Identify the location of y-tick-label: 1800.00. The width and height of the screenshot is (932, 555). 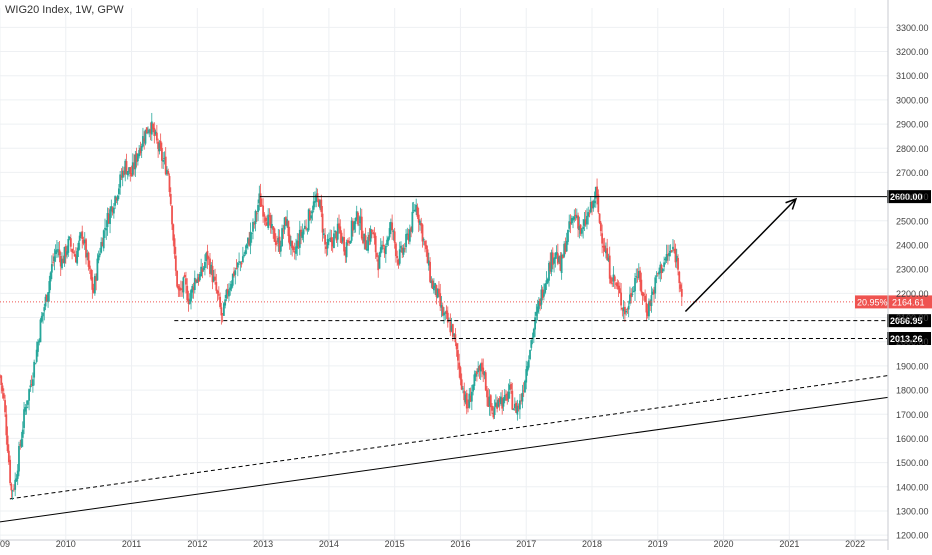
(912, 391).